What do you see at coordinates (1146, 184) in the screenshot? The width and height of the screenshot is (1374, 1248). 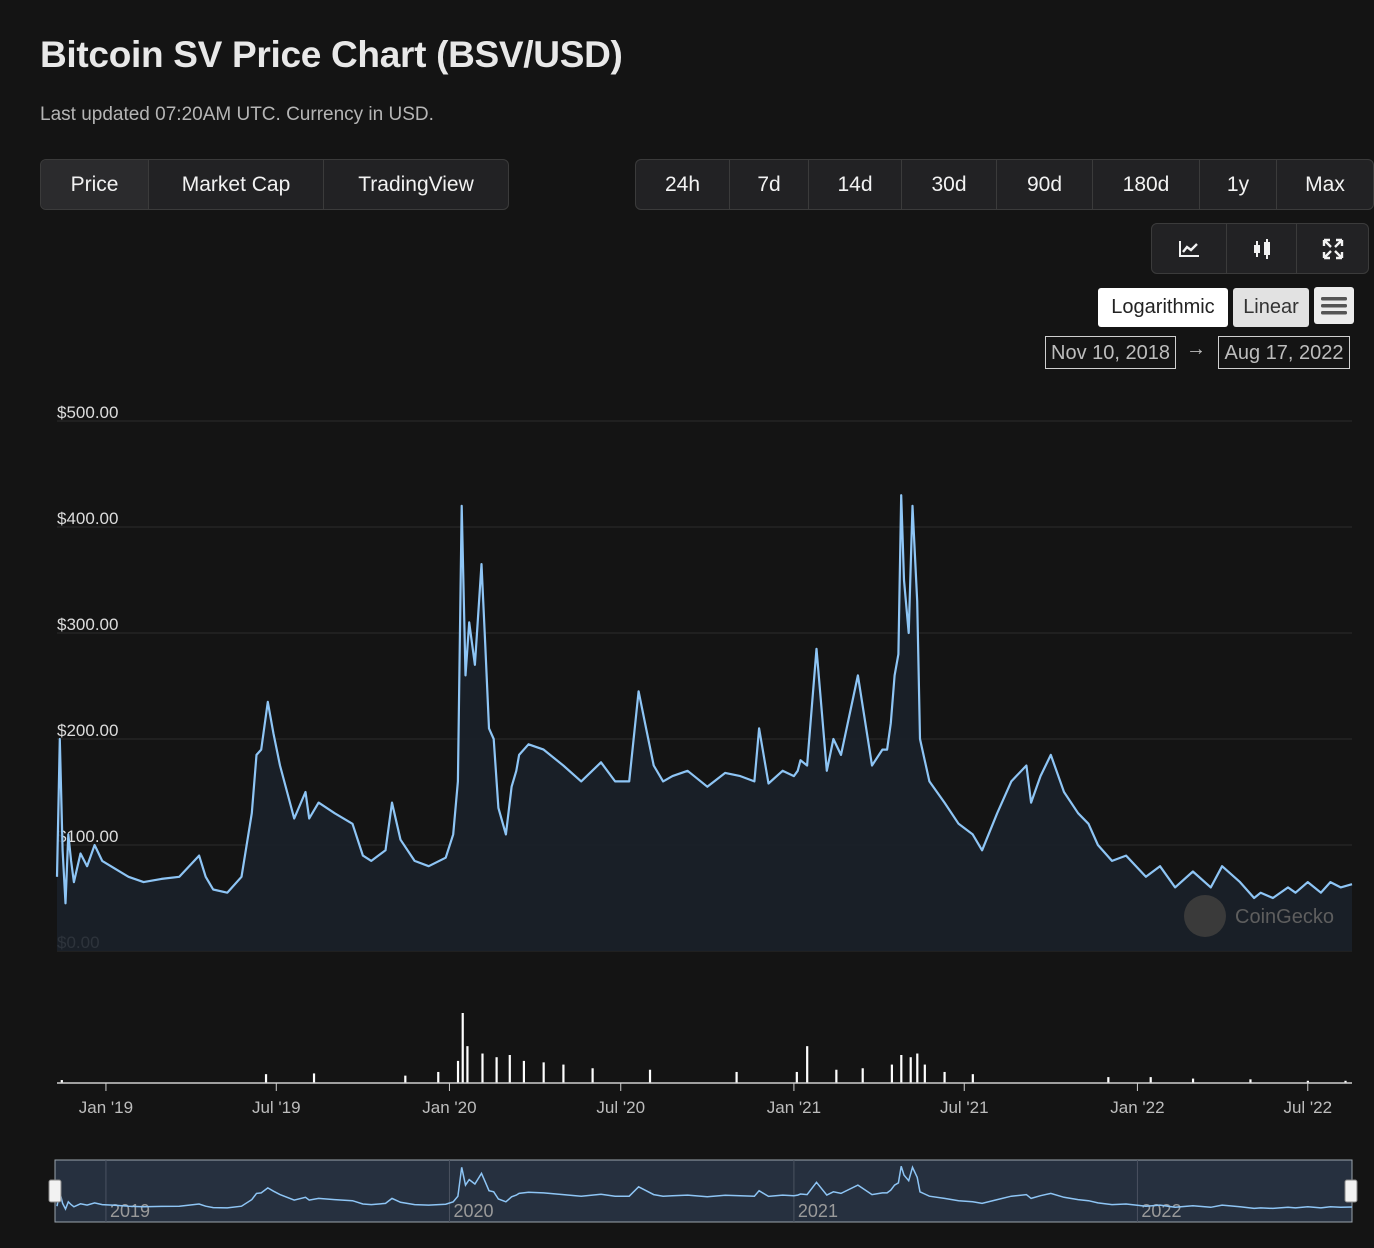 I see `range-180d: 180d` at bounding box center [1146, 184].